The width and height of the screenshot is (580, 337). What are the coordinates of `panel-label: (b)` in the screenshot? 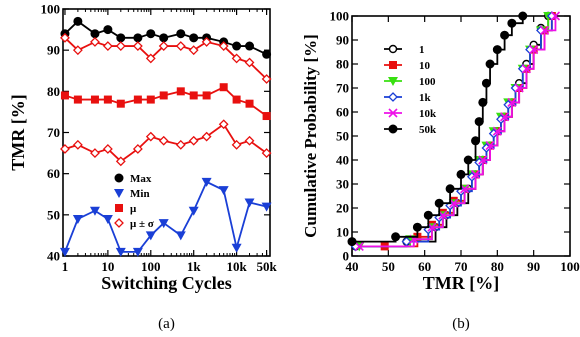 It's located at (461, 324).